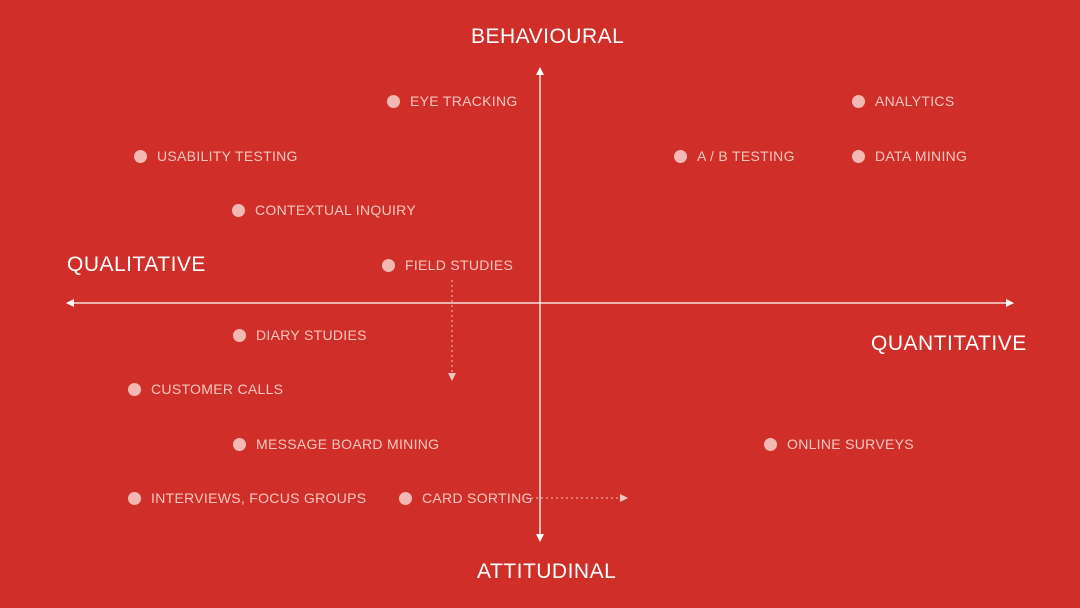  I want to click on axis-label-attitudinal: ATTITUDINAL, so click(547, 571).